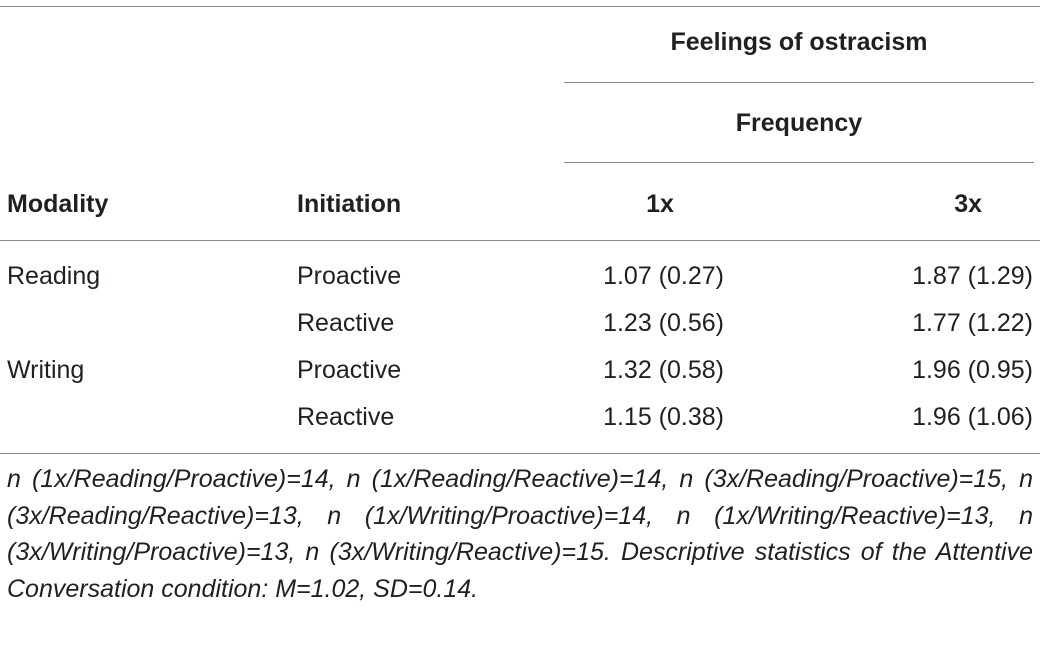 The width and height of the screenshot is (1040, 649). Describe the element at coordinates (972, 417) in the screenshot. I see `table-row-4-value-3x: 1.96 (1.06)` at that location.